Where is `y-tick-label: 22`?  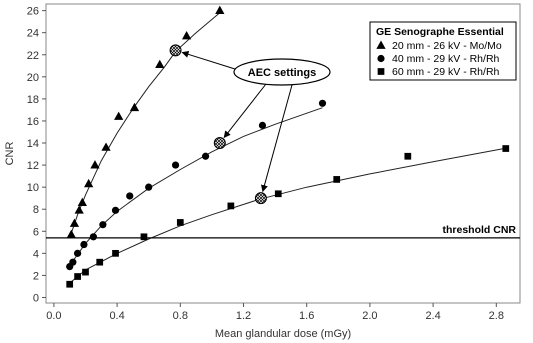 y-tick-label: 22 is located at coordinates (33, 56).